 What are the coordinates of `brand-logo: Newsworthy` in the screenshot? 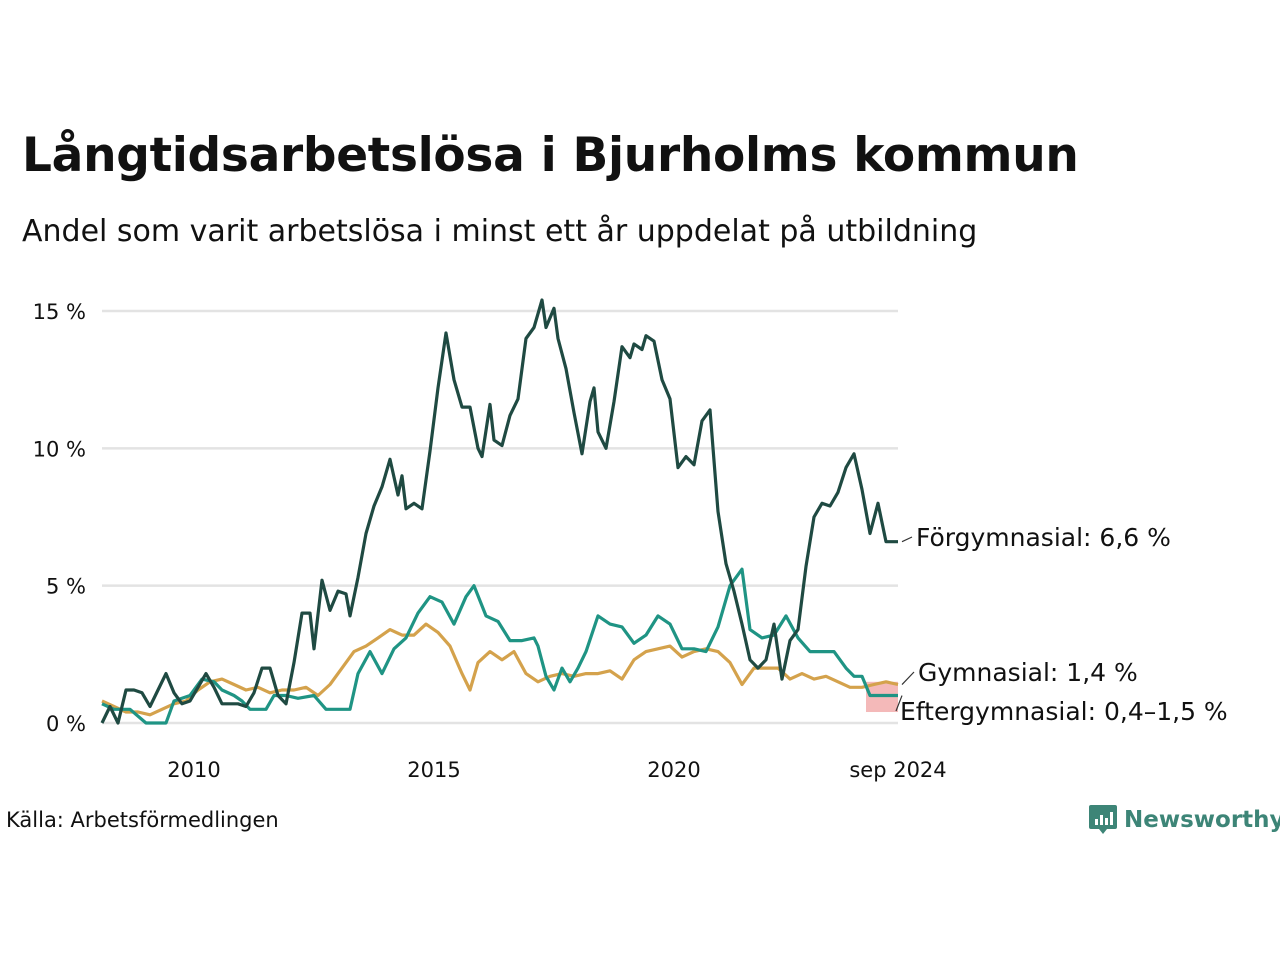 It's located at (1184, 820).